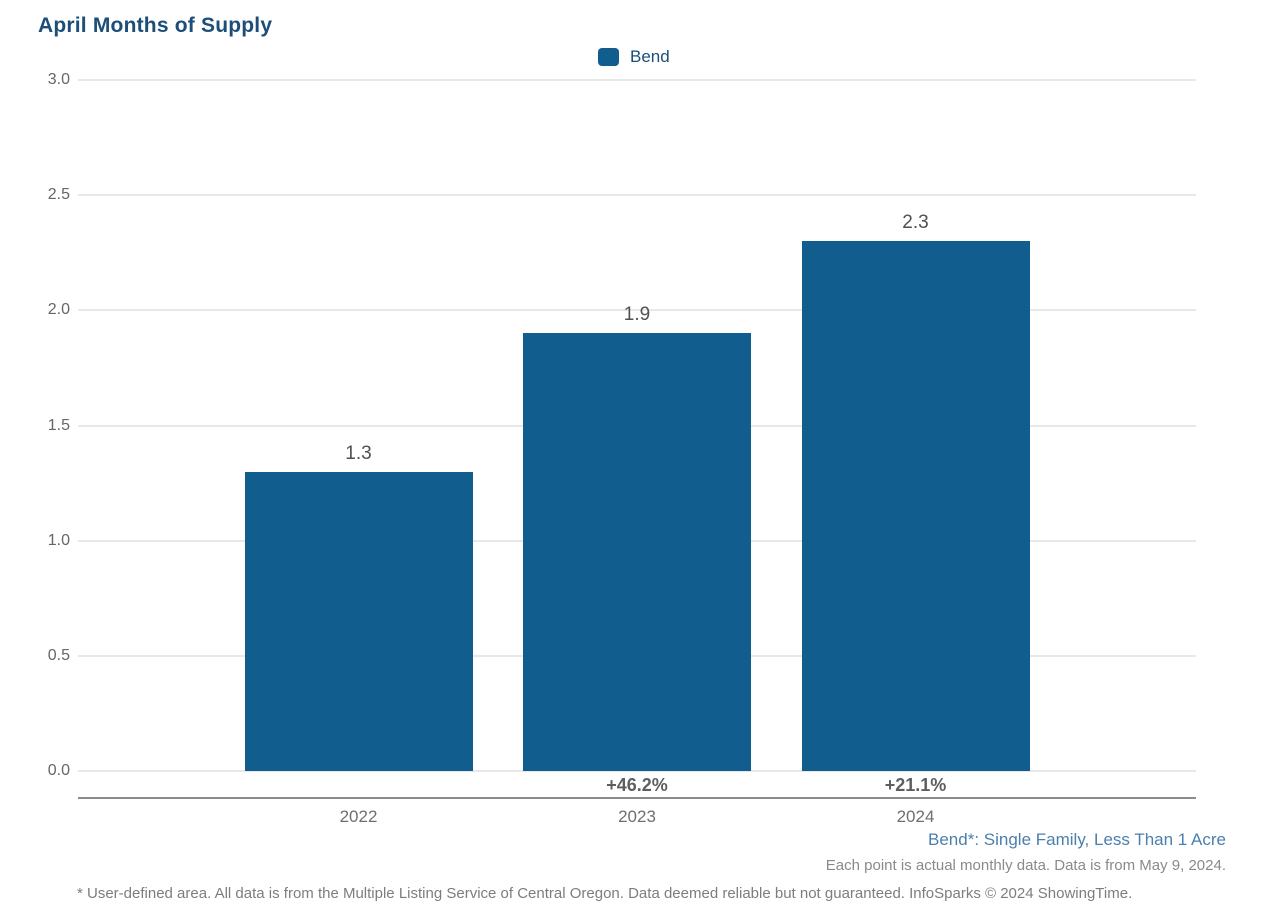 The width and height of the screenshot is (1267, 922). Describe the element at coordinates (637, 315) in the screenshot. I see `bar-value-label-2023: 1.9` at that location.